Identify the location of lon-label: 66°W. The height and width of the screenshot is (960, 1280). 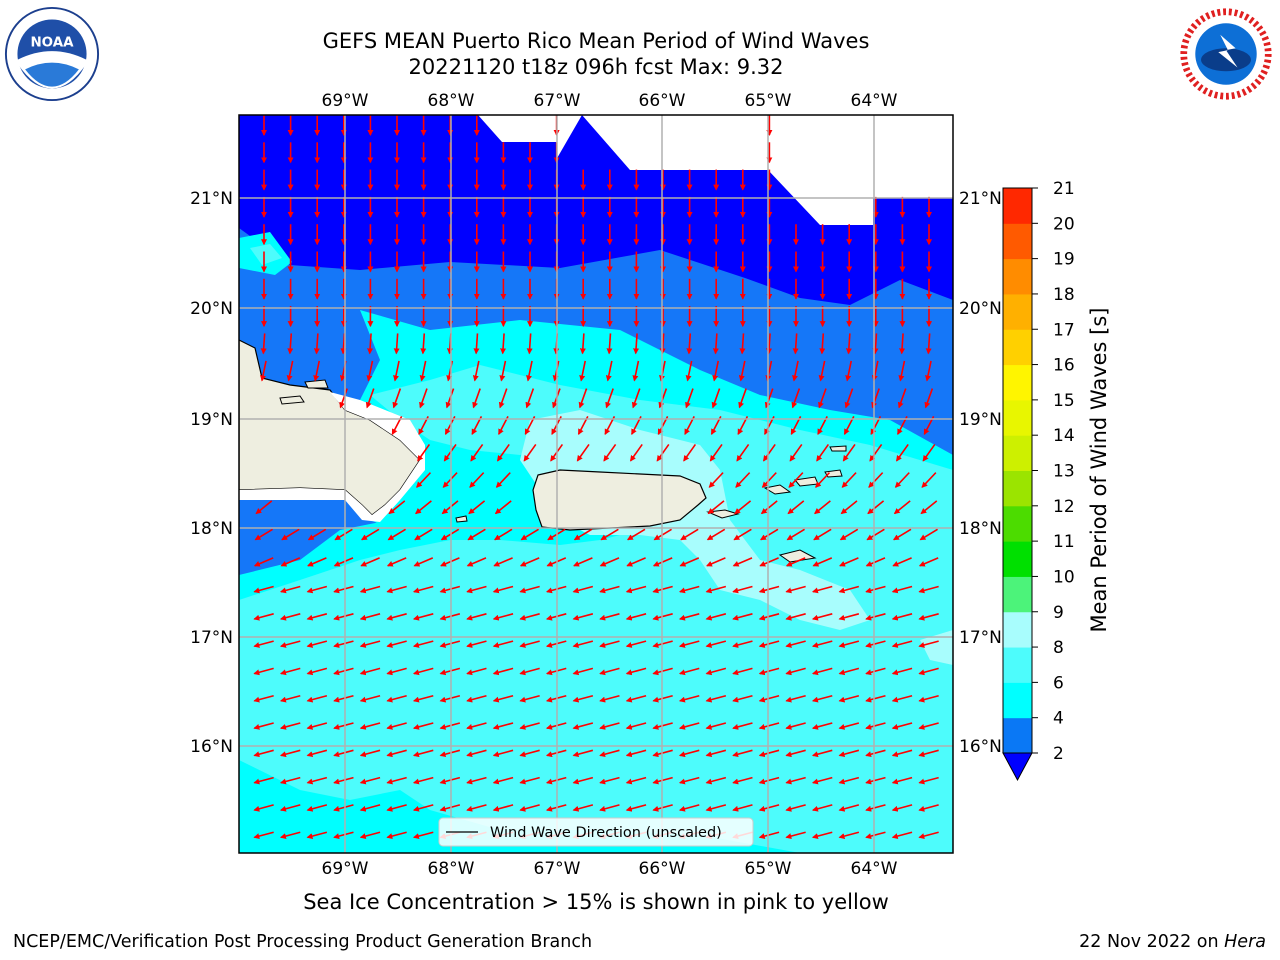
(662, 101).